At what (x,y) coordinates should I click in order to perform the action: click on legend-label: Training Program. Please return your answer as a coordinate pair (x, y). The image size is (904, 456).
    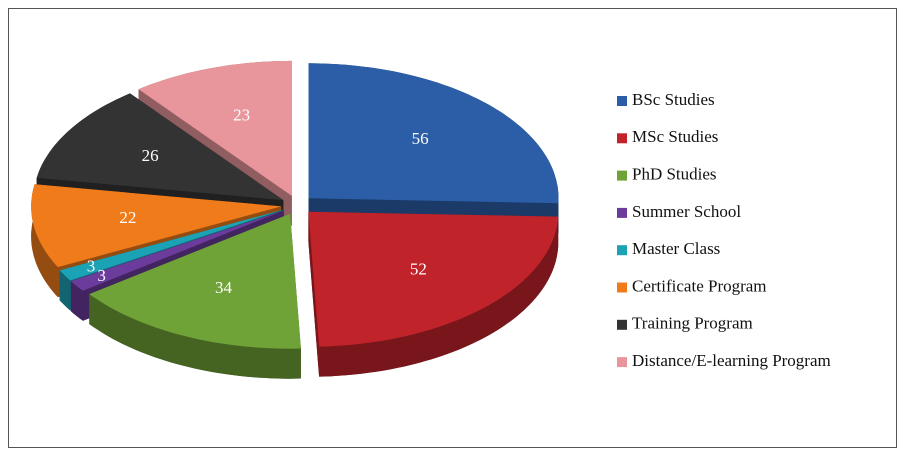
    Looking at the image, I should click on (692, 323).